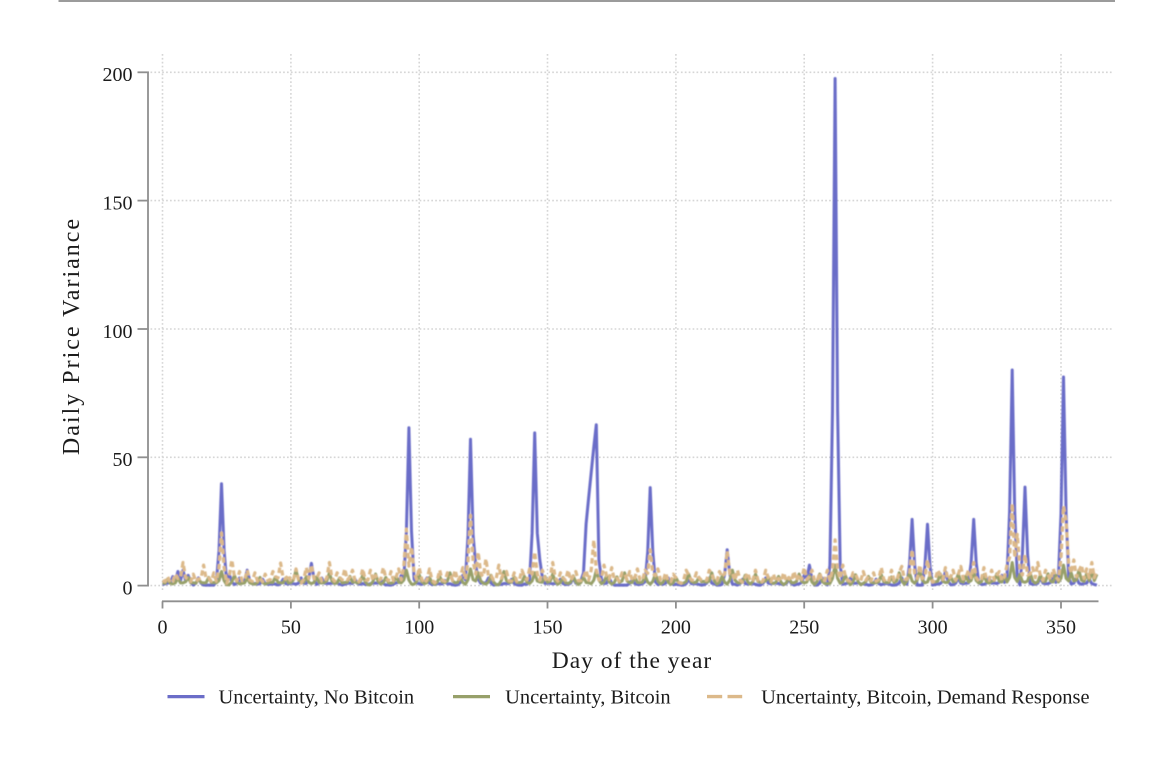 This screenshot has width=1170, height=758. Describe the element at coordinates (632, 661) in the screenshot. I see `svg-text: Day of the year` at that location.